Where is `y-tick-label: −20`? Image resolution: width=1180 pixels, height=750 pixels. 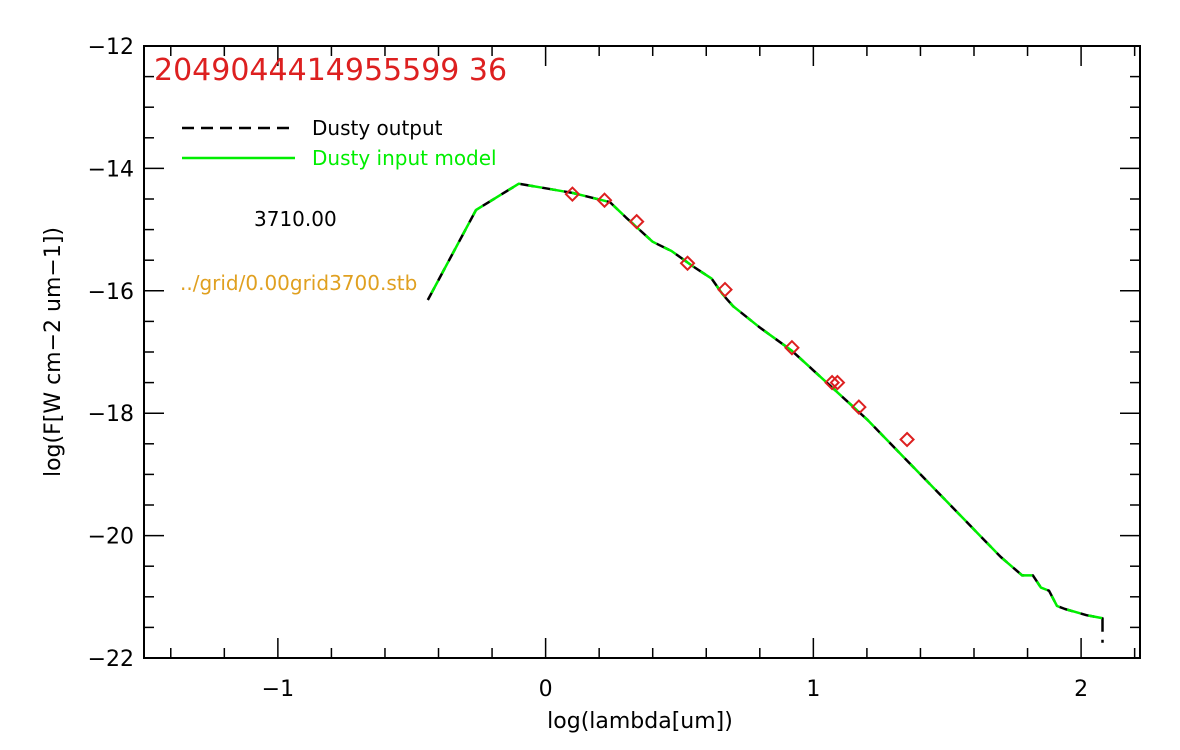 y-tick-label: −20 is located at coordinates (111, 537).